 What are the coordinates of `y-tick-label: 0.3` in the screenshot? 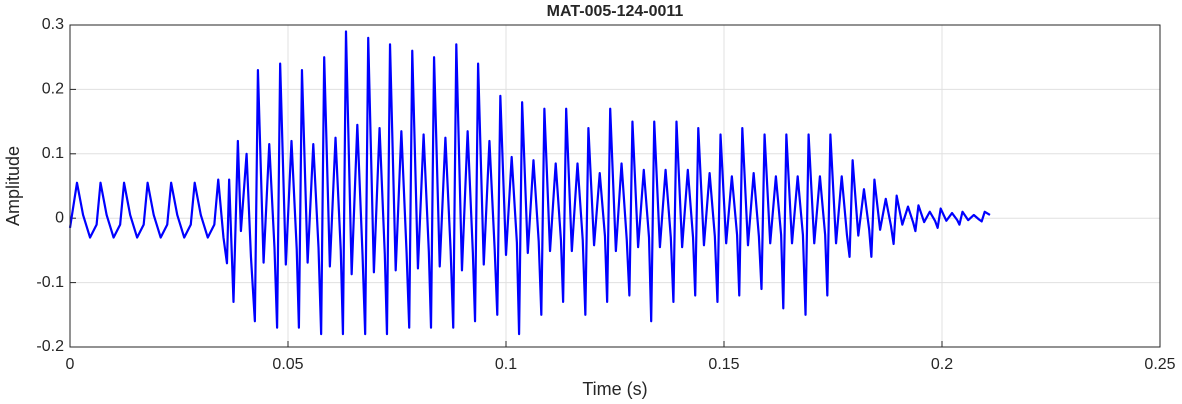 It's located at (53, 24).